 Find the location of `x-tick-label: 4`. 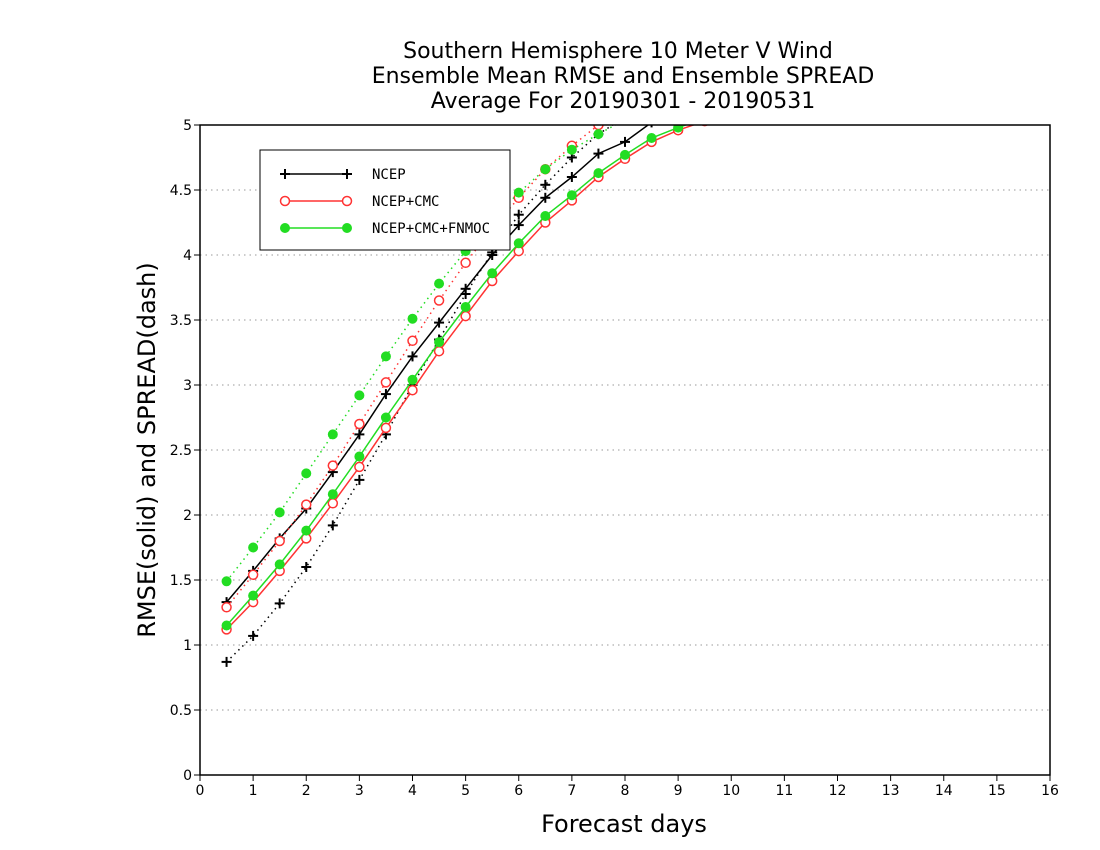

x-tick-label: 4 is located at coordinates (412, 791).